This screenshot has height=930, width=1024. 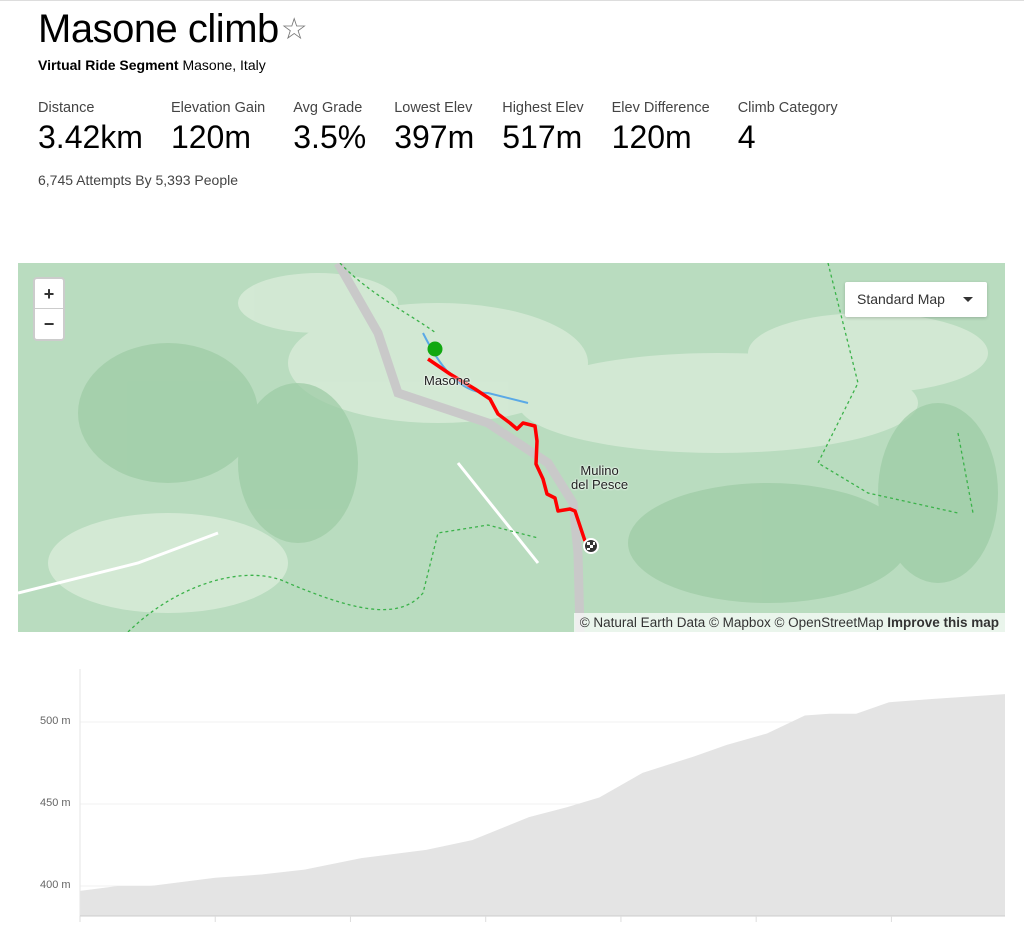 What do you see at coordinates (224, 65) in the screenshot?
I see `segment-location: Masone, Italy` at bounding box center [224, 65].